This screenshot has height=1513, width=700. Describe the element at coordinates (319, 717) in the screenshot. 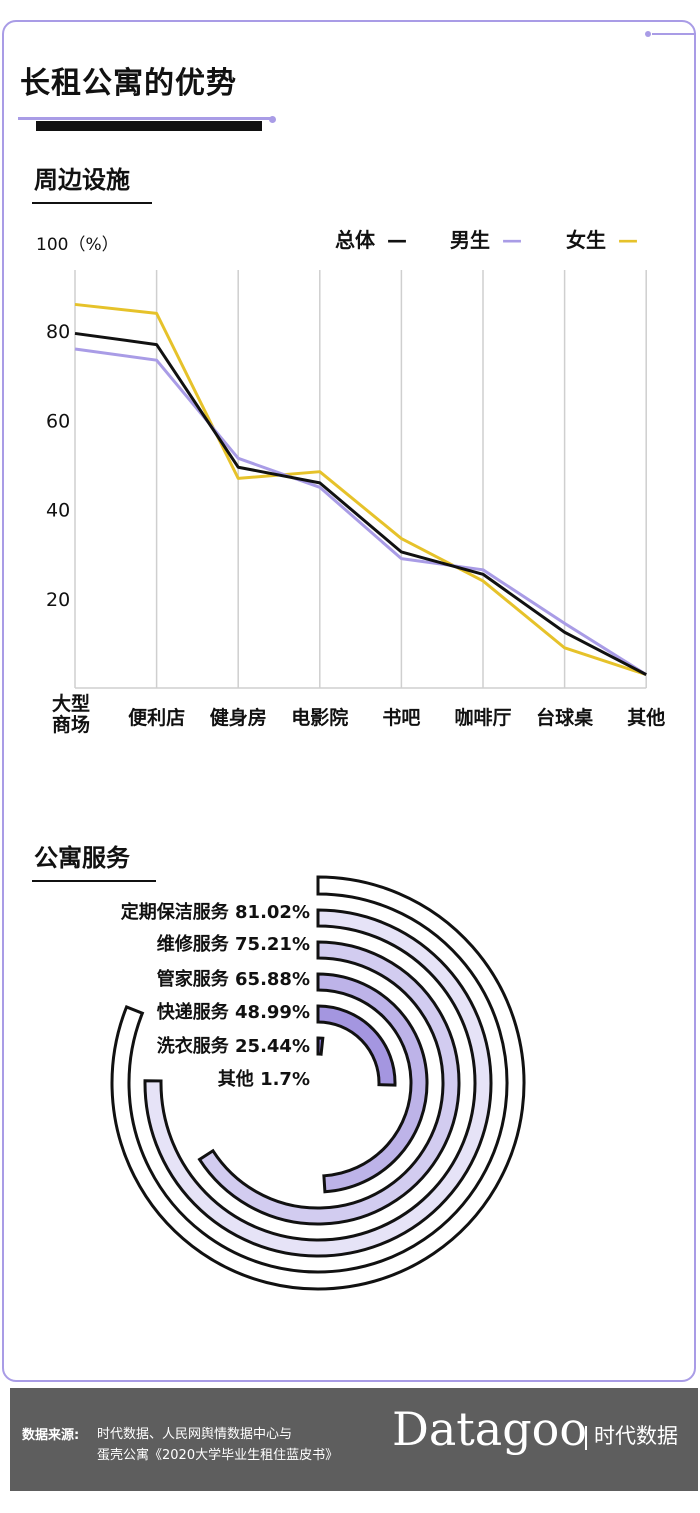

I see `x-tick-label-3: 电影院` at that location.